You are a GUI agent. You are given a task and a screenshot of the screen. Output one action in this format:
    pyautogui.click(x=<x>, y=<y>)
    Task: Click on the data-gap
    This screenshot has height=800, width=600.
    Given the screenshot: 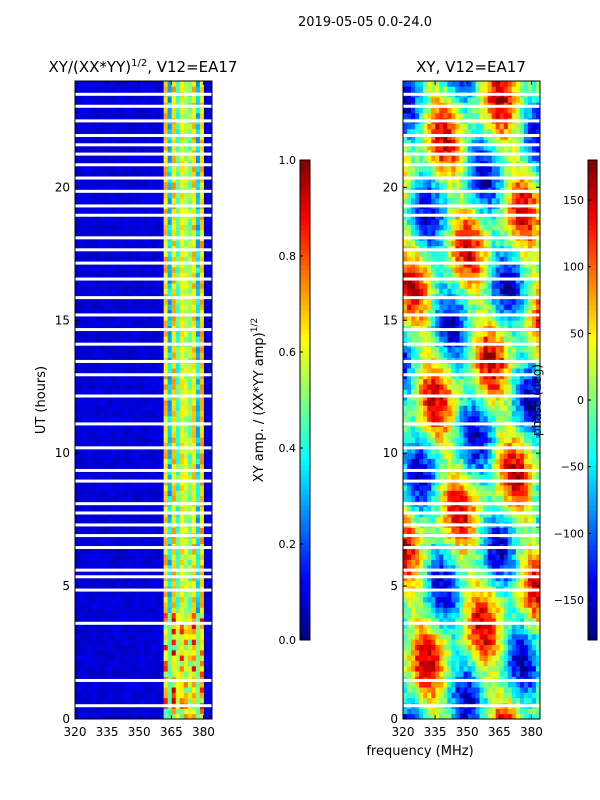 What is the action you would take?
    pyautogui.click(x=143, y=448)
    